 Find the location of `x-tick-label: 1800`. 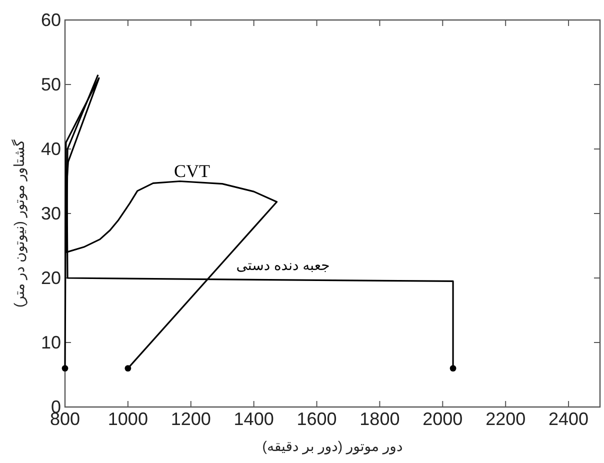

x-tick-label: 1800 is located at coordinates (380, 419).